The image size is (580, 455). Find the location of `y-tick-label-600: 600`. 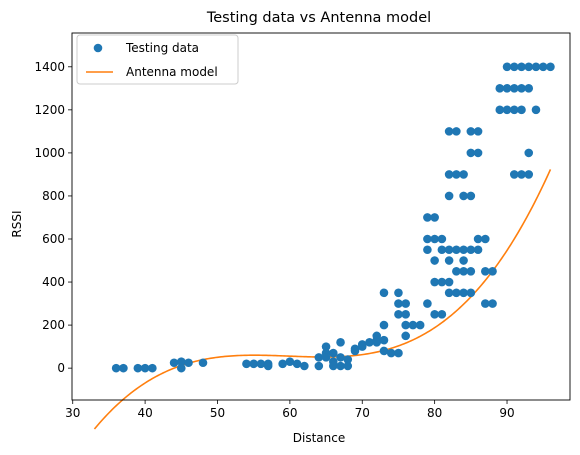

y-tick-label-600: 600 is located at coordinates (53, 239).